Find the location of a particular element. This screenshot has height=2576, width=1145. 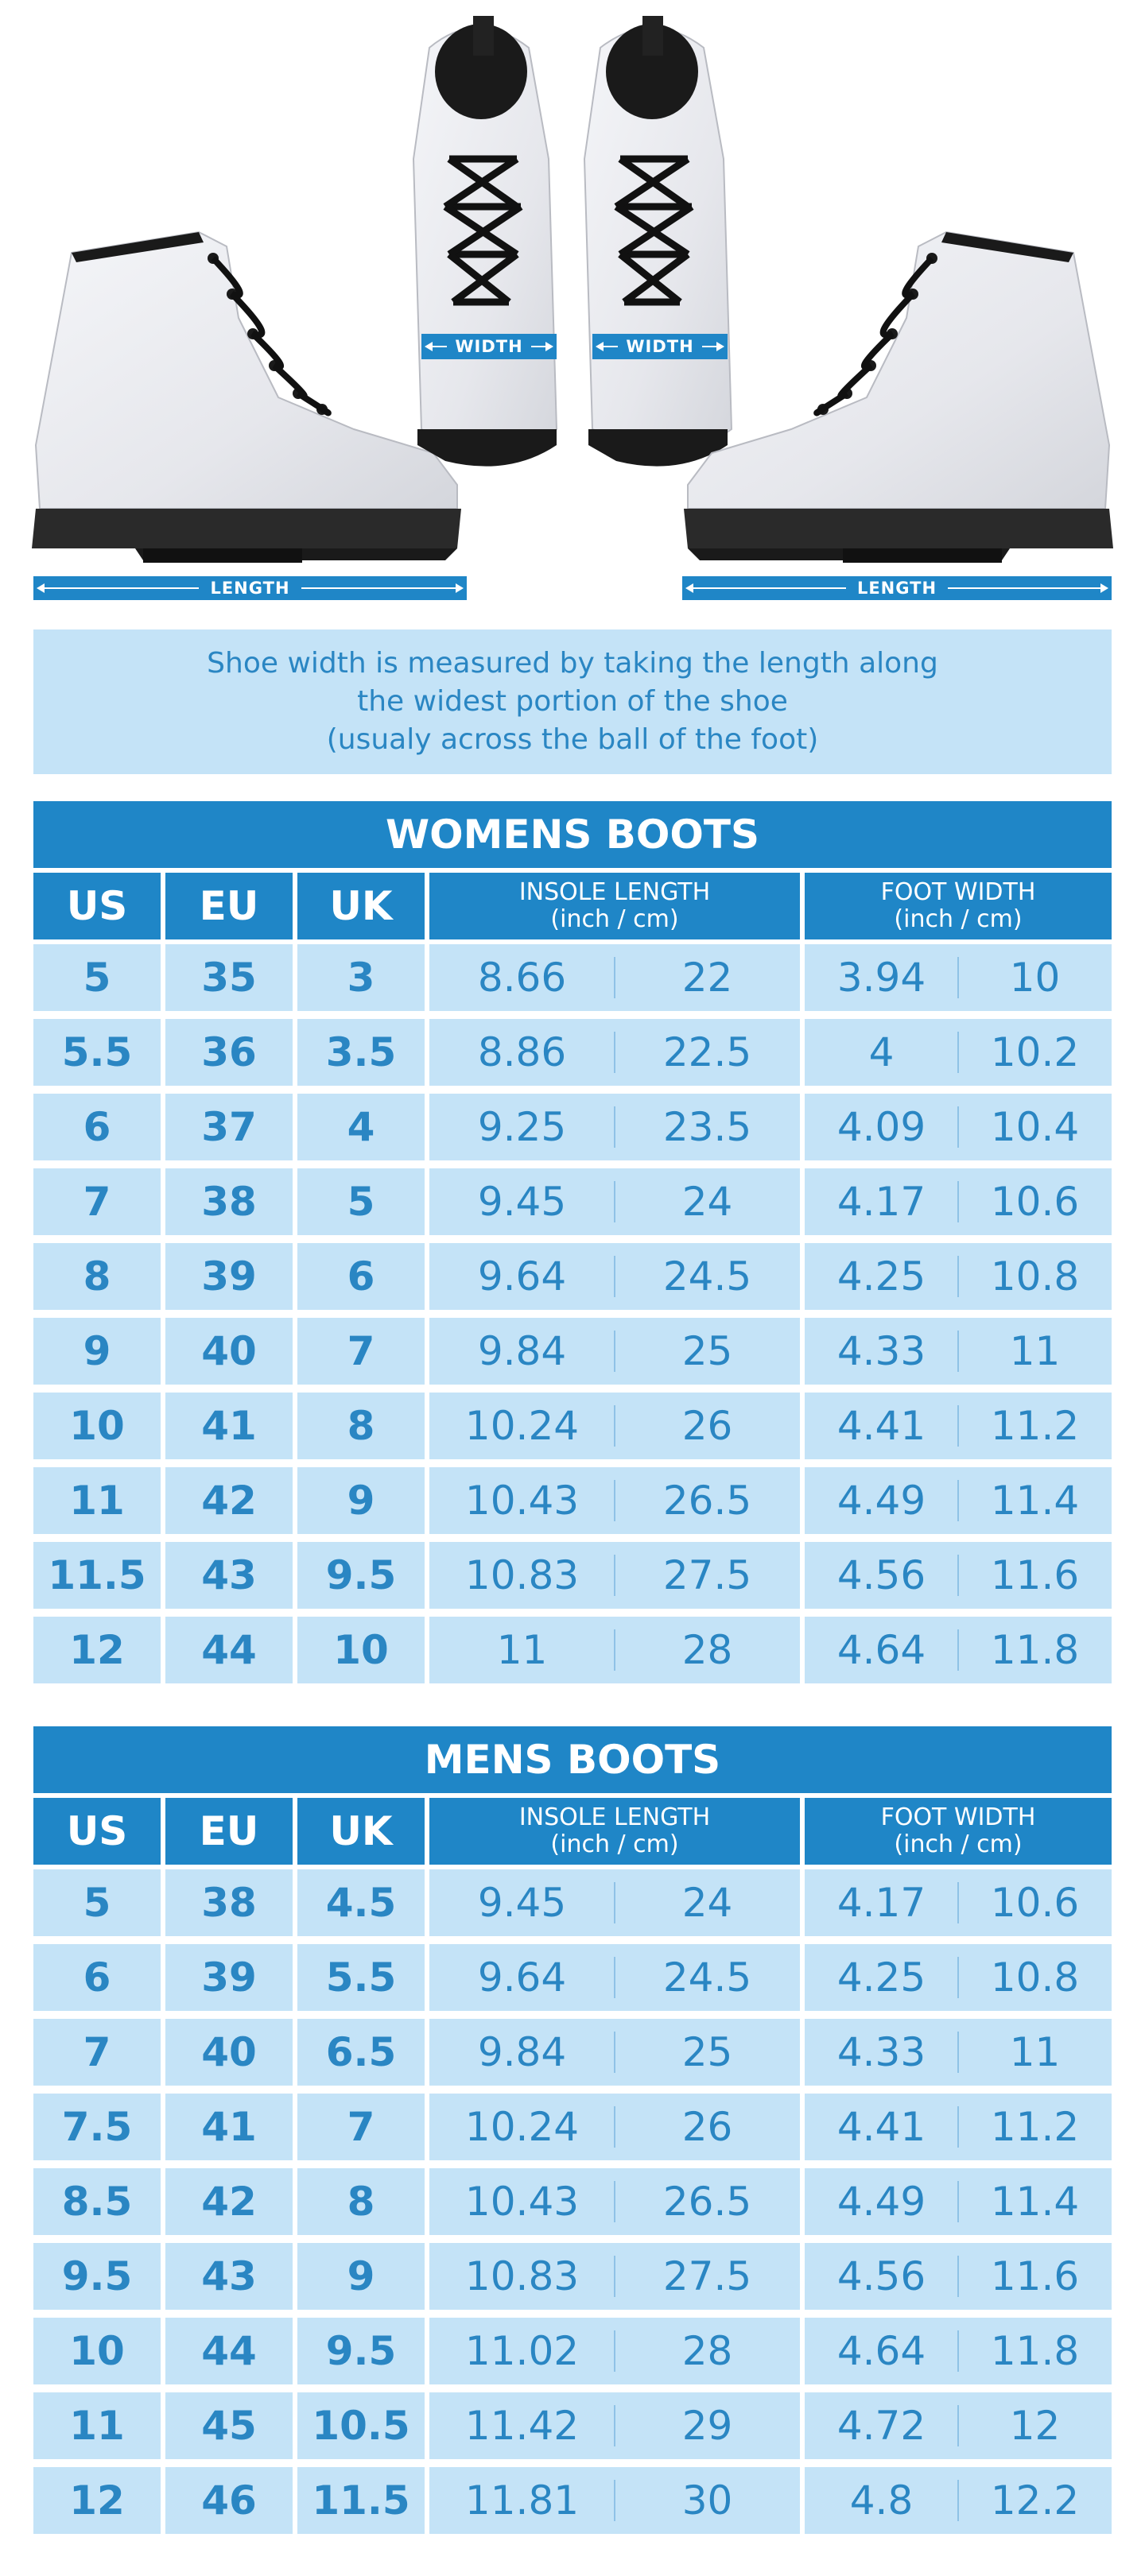

table-row: 7.5 41 7 10.24 26 4.41 11.2 is located at coordinates (572, 2127).